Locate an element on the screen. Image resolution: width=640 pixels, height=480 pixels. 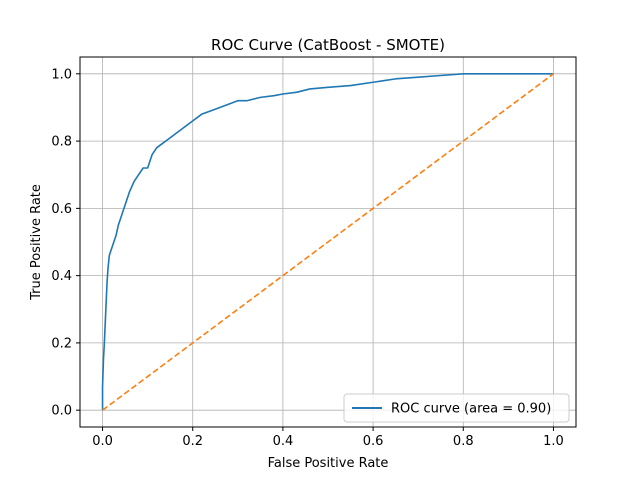
legend: ROC curve (area = 0.90) is located at coordinates (456, 408).